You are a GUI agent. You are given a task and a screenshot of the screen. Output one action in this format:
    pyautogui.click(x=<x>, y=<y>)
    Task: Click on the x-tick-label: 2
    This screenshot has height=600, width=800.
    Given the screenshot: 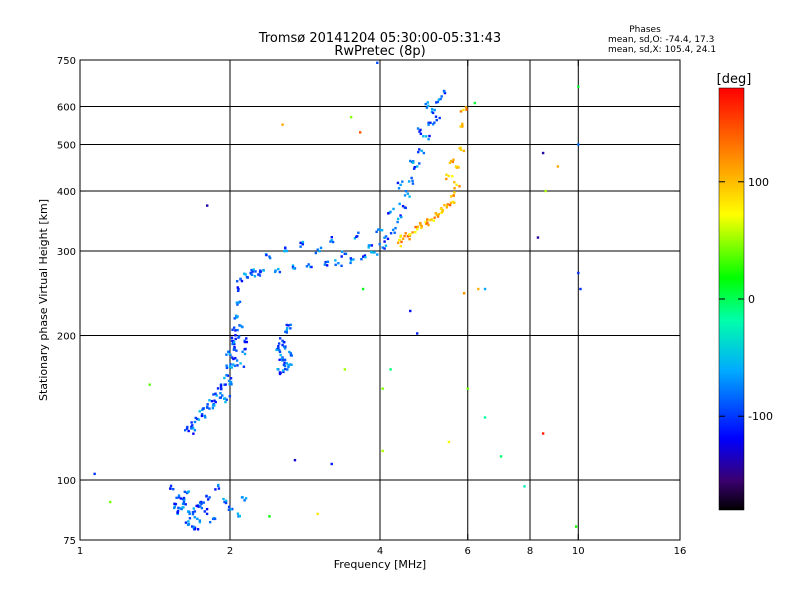 What is the action you would take?
    pyautogui.click(x=230, y=551)
    